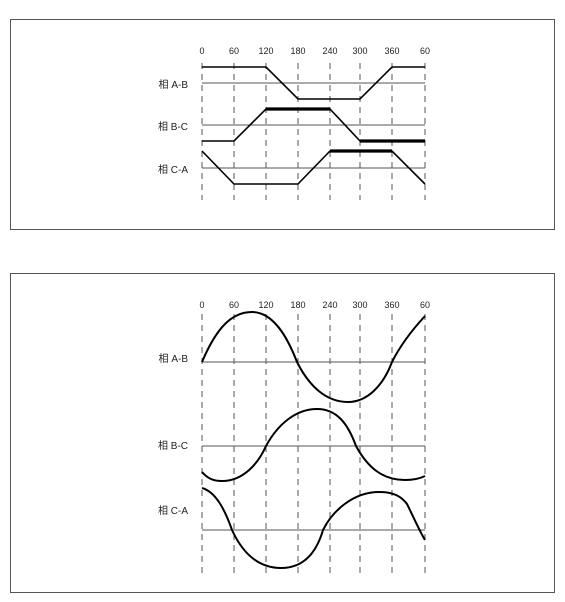 The image size is (565, 602). What do you see at coordinates (313, 528) in the screenshot?
I see `phase-ca-sine-wave` at bounding box center [313, 528].